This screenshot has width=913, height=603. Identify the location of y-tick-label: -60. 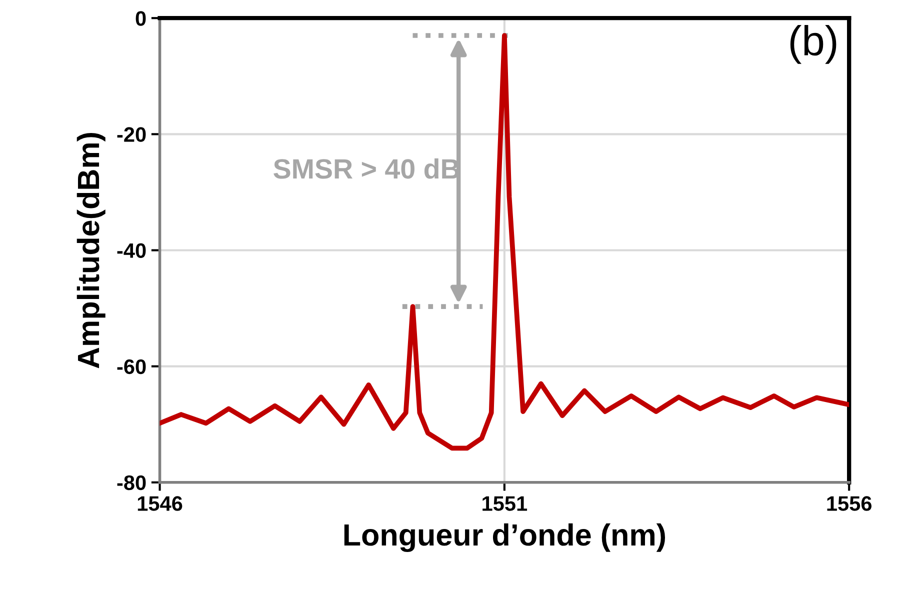
(131, 366).